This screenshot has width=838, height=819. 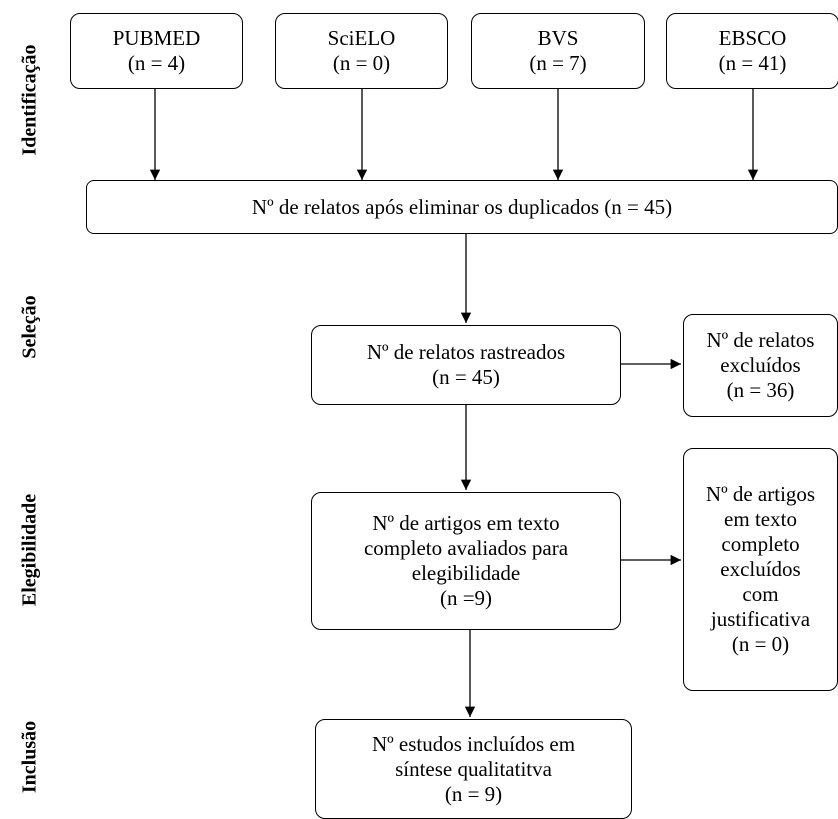 I want to click on screened-line-2: (n = 45), so click(x=466, y=377).